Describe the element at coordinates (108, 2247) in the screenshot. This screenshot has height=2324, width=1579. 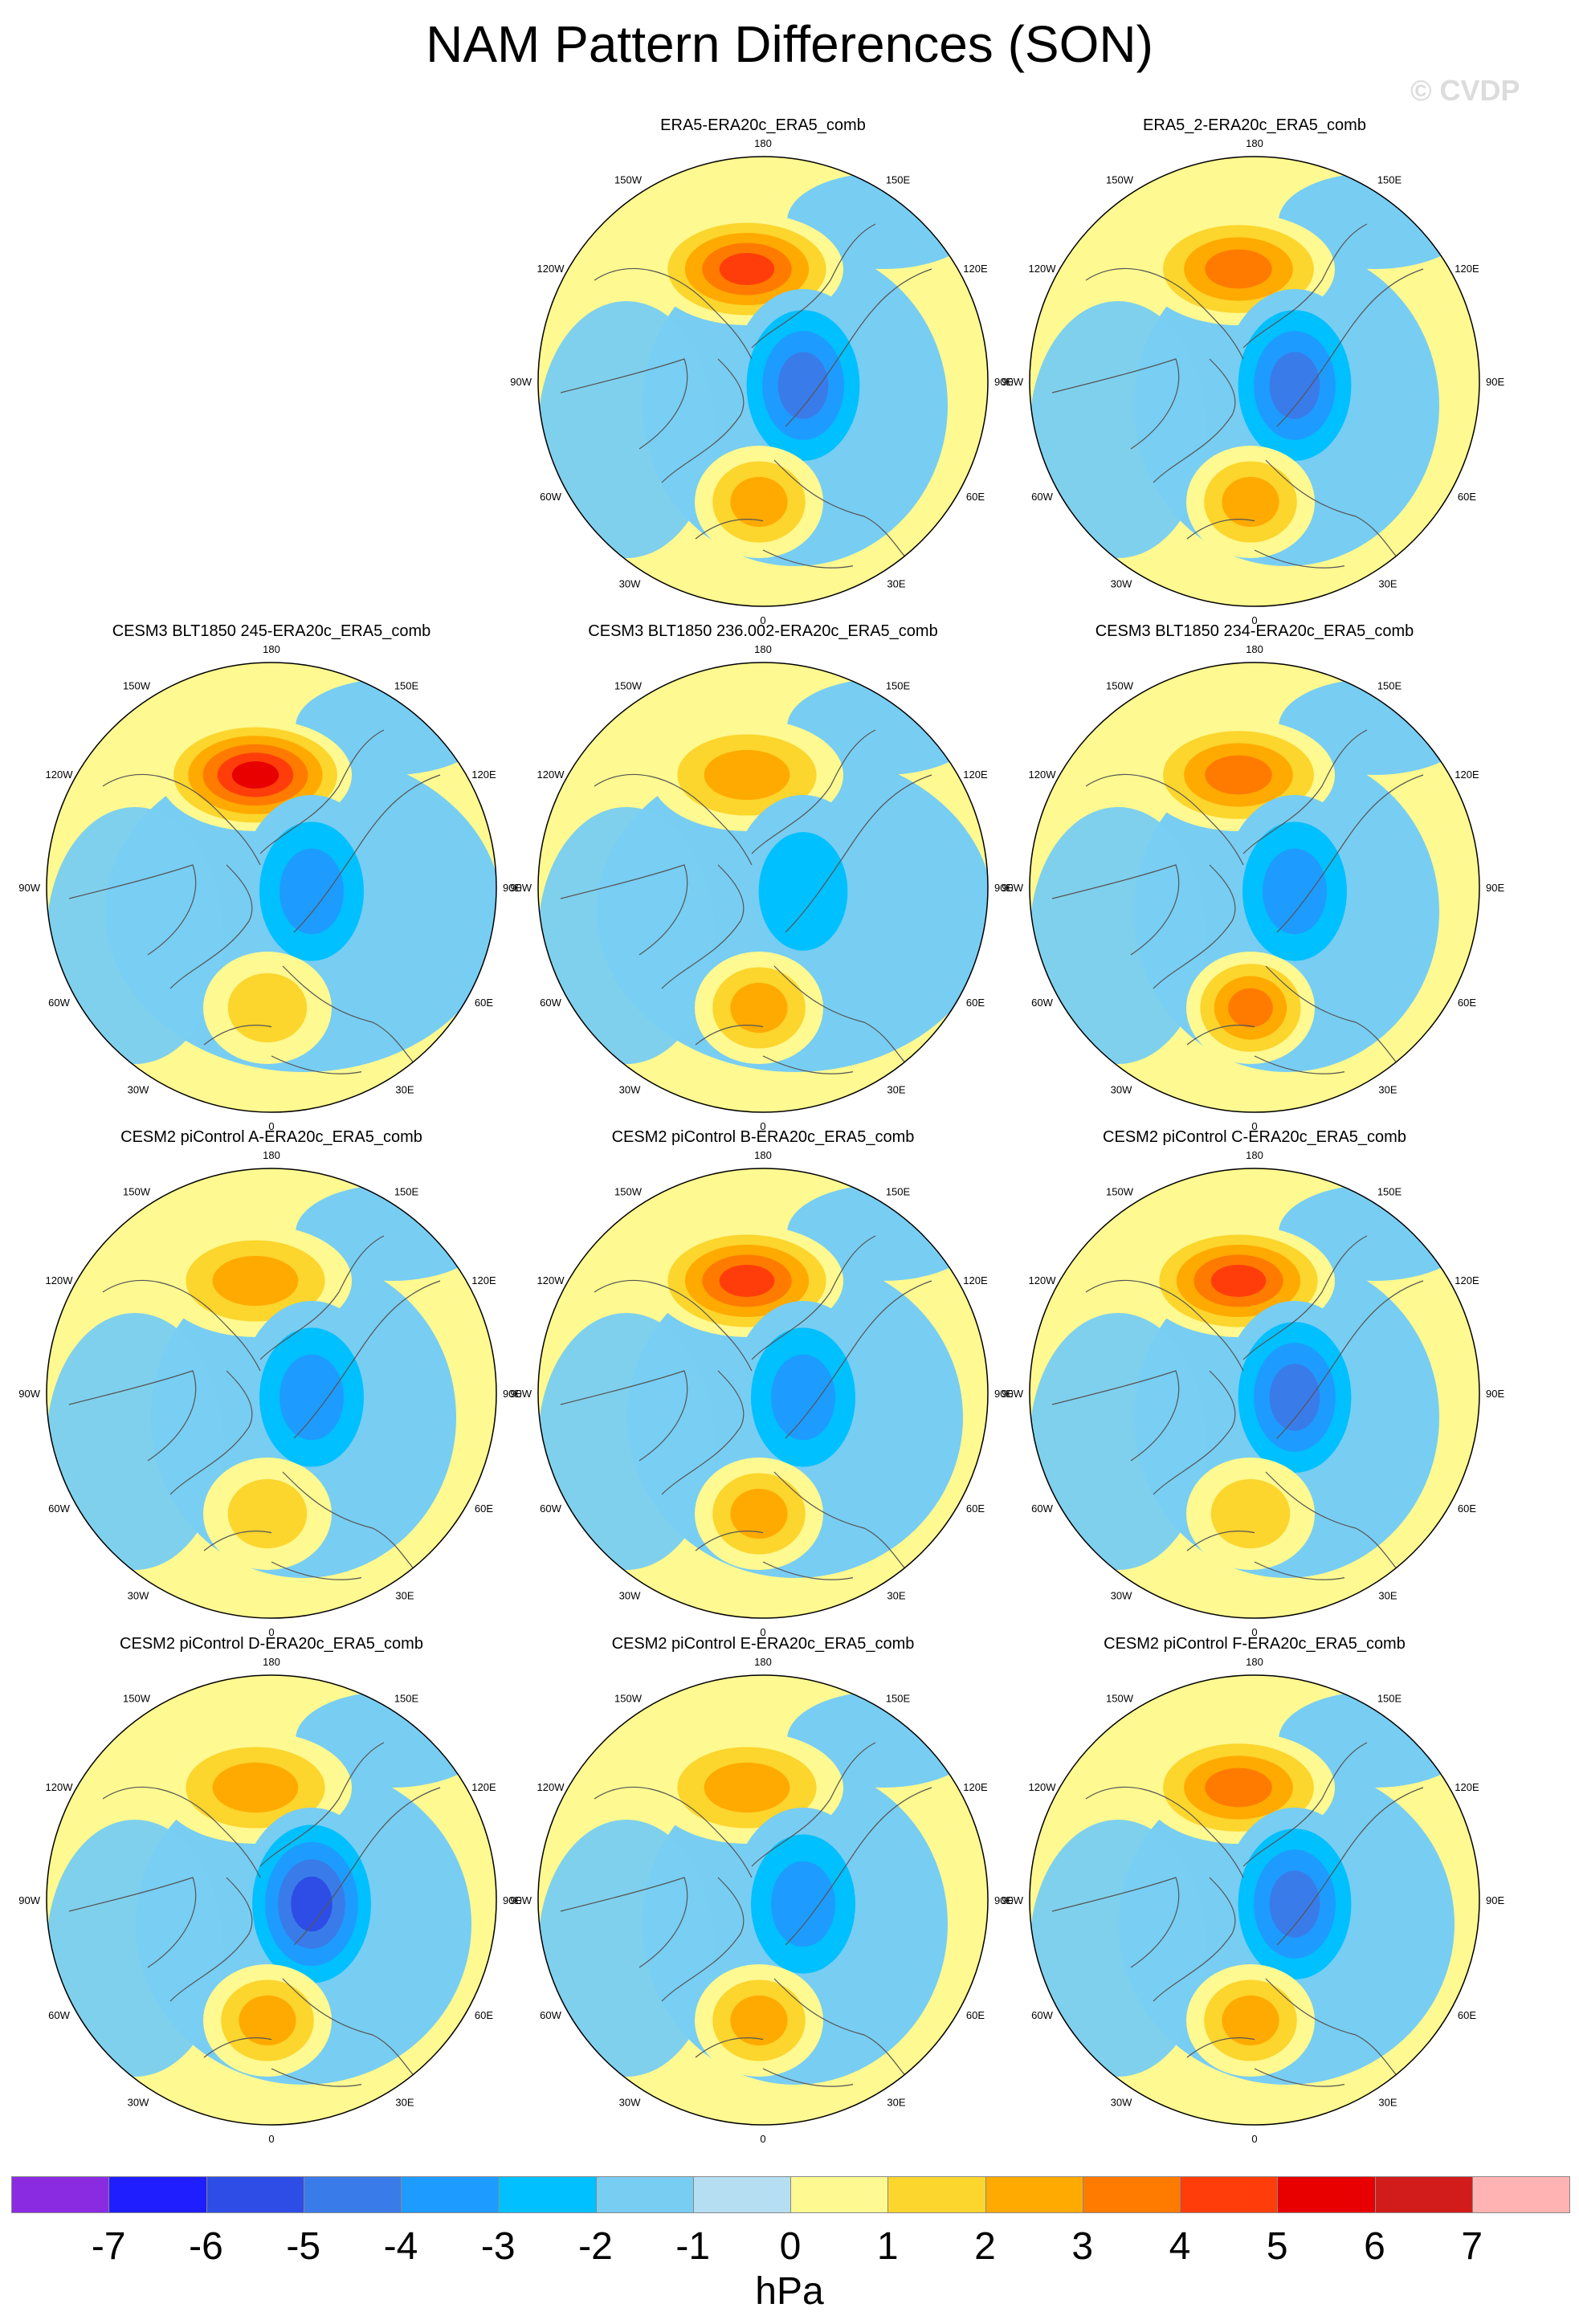
I see `colorbar-tick-label: -7` at that location.